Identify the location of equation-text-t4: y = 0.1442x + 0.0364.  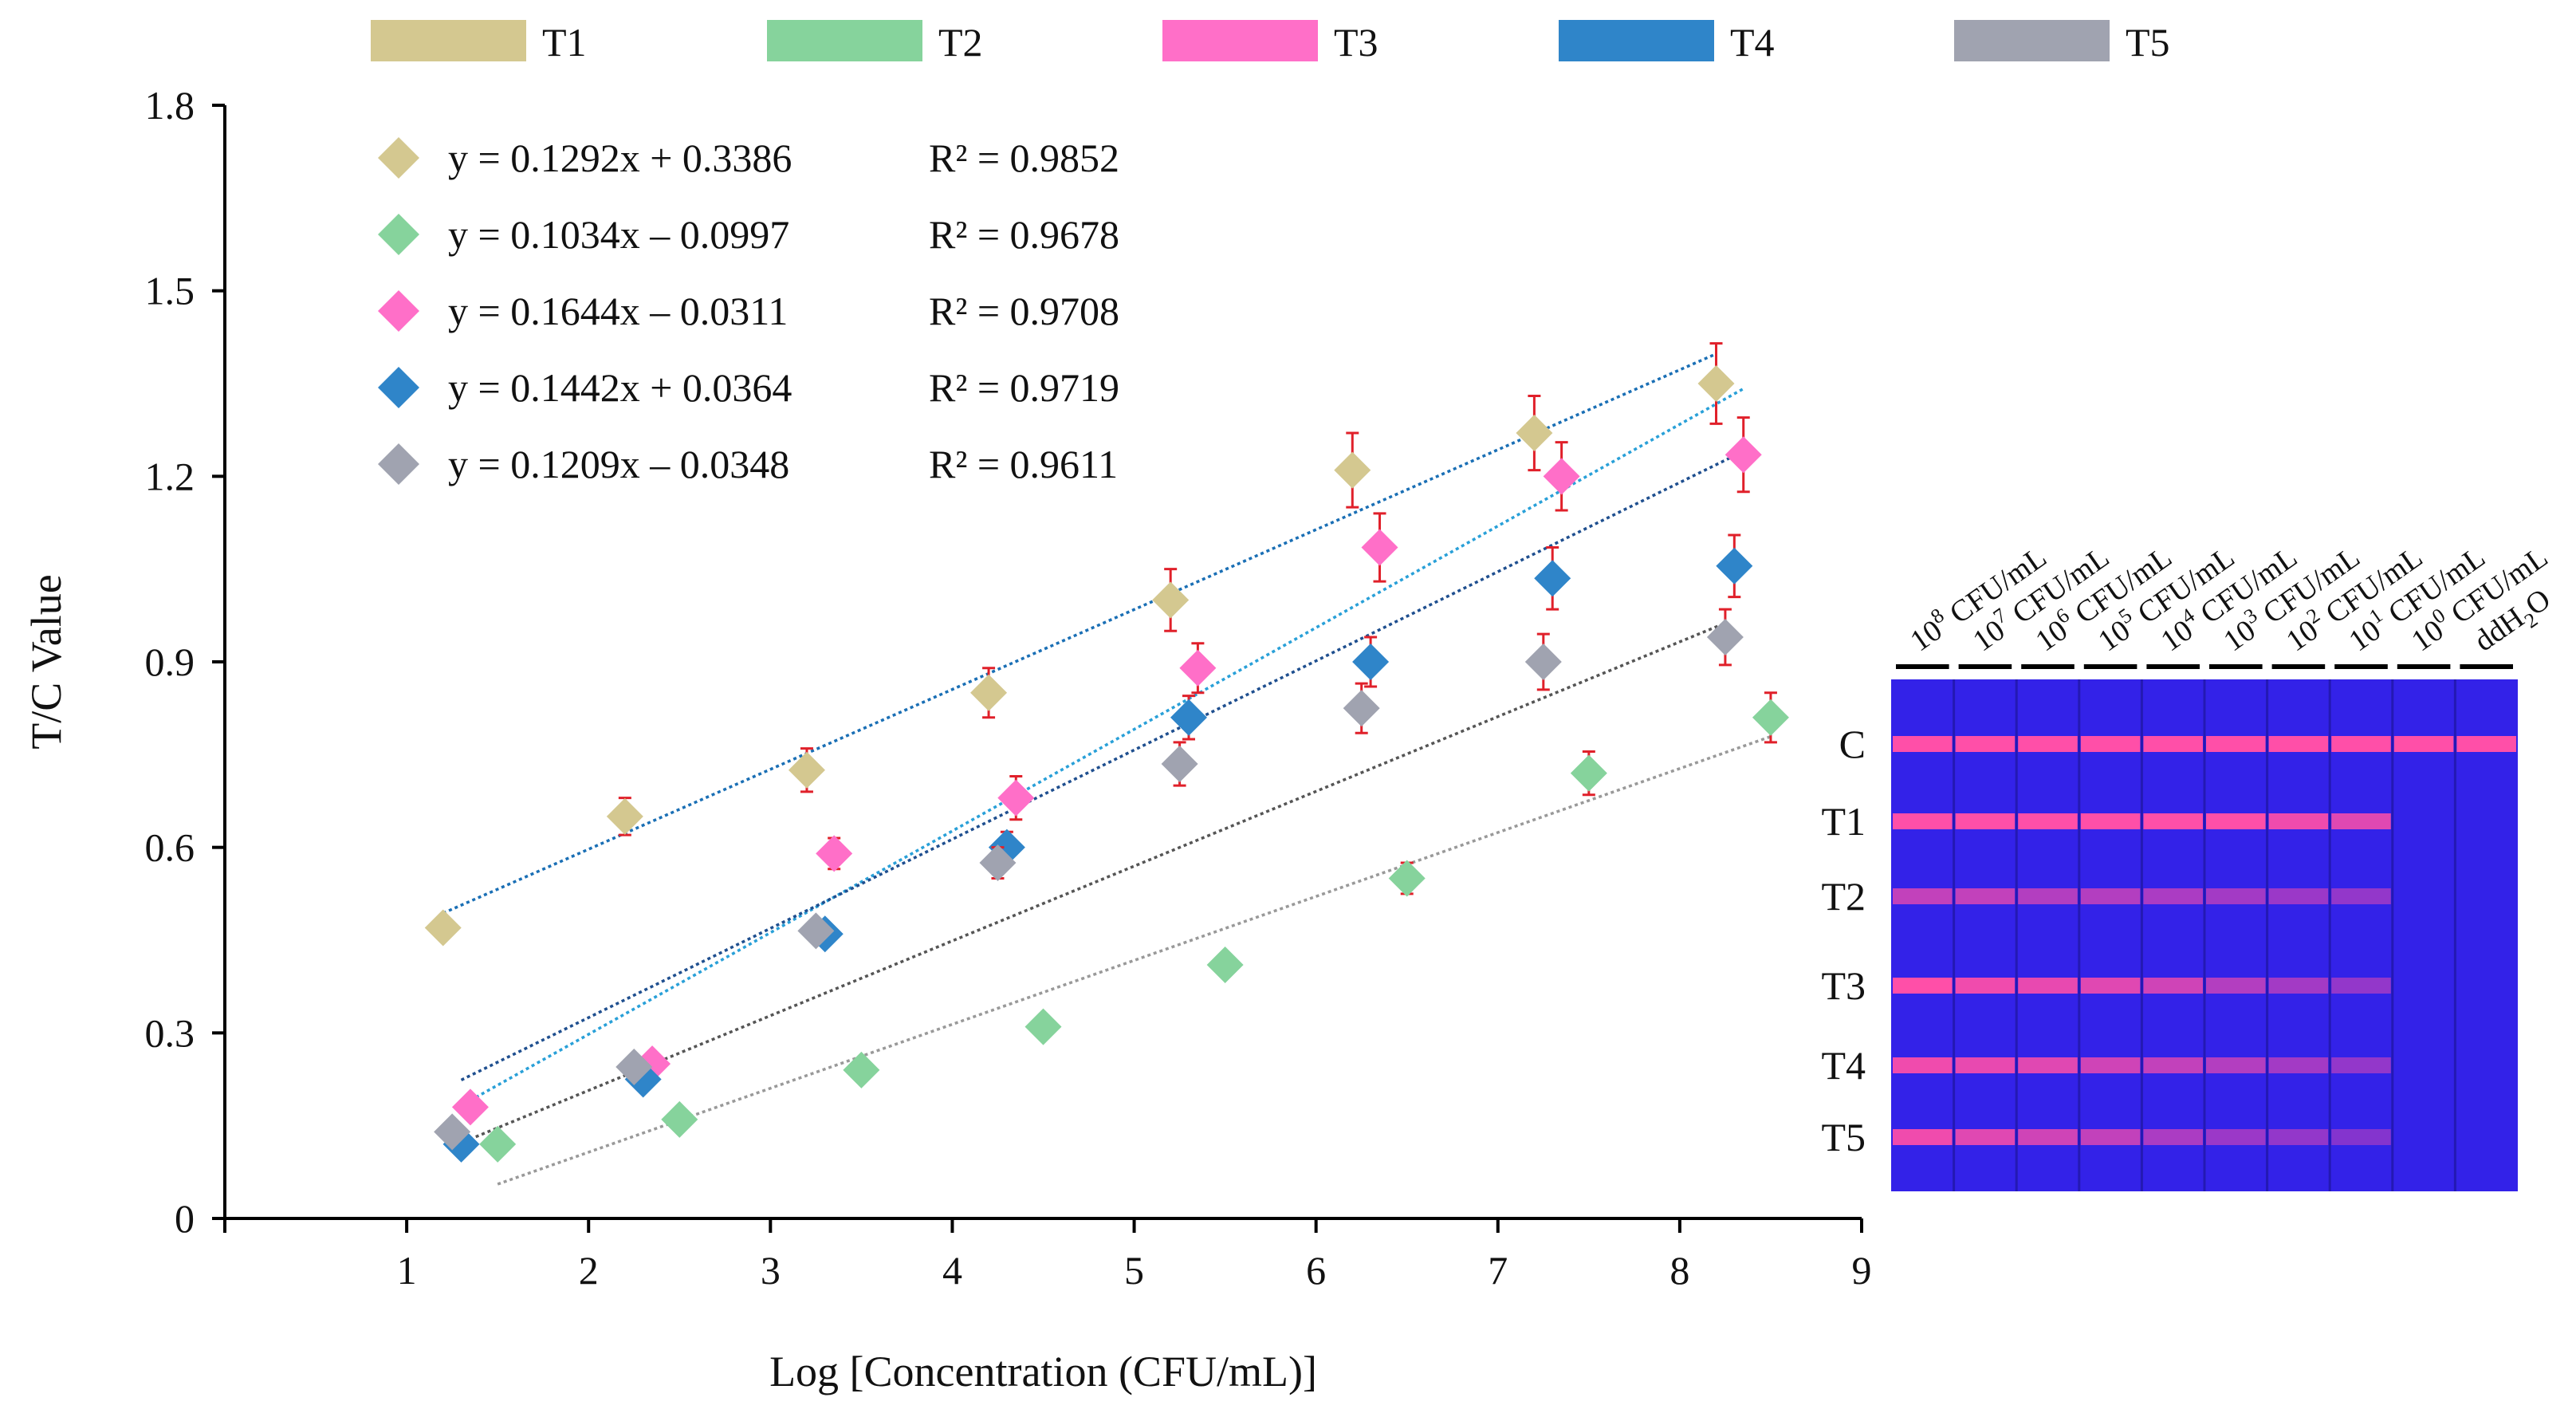
(620, 388).